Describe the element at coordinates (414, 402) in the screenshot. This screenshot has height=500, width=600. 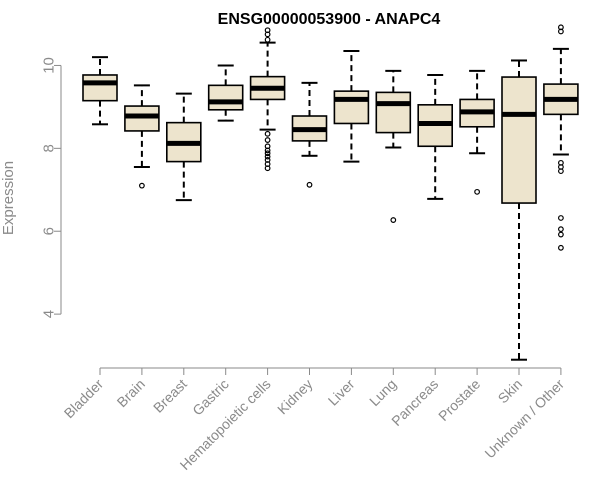
I see `x-tick-label: Pancreas` at that location.